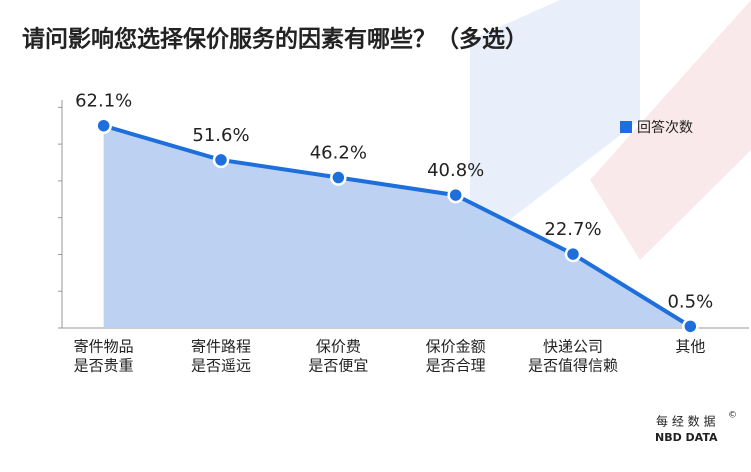  I want to click on data-label: 40.8%, so click(455, 170).